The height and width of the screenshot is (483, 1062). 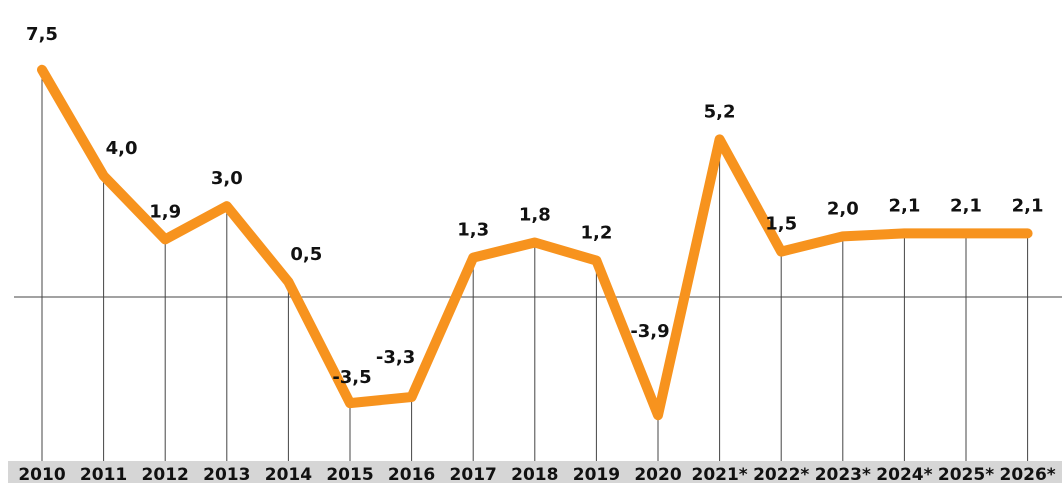 I want to click on data-label: 1,3, so click(x=473, y=230).